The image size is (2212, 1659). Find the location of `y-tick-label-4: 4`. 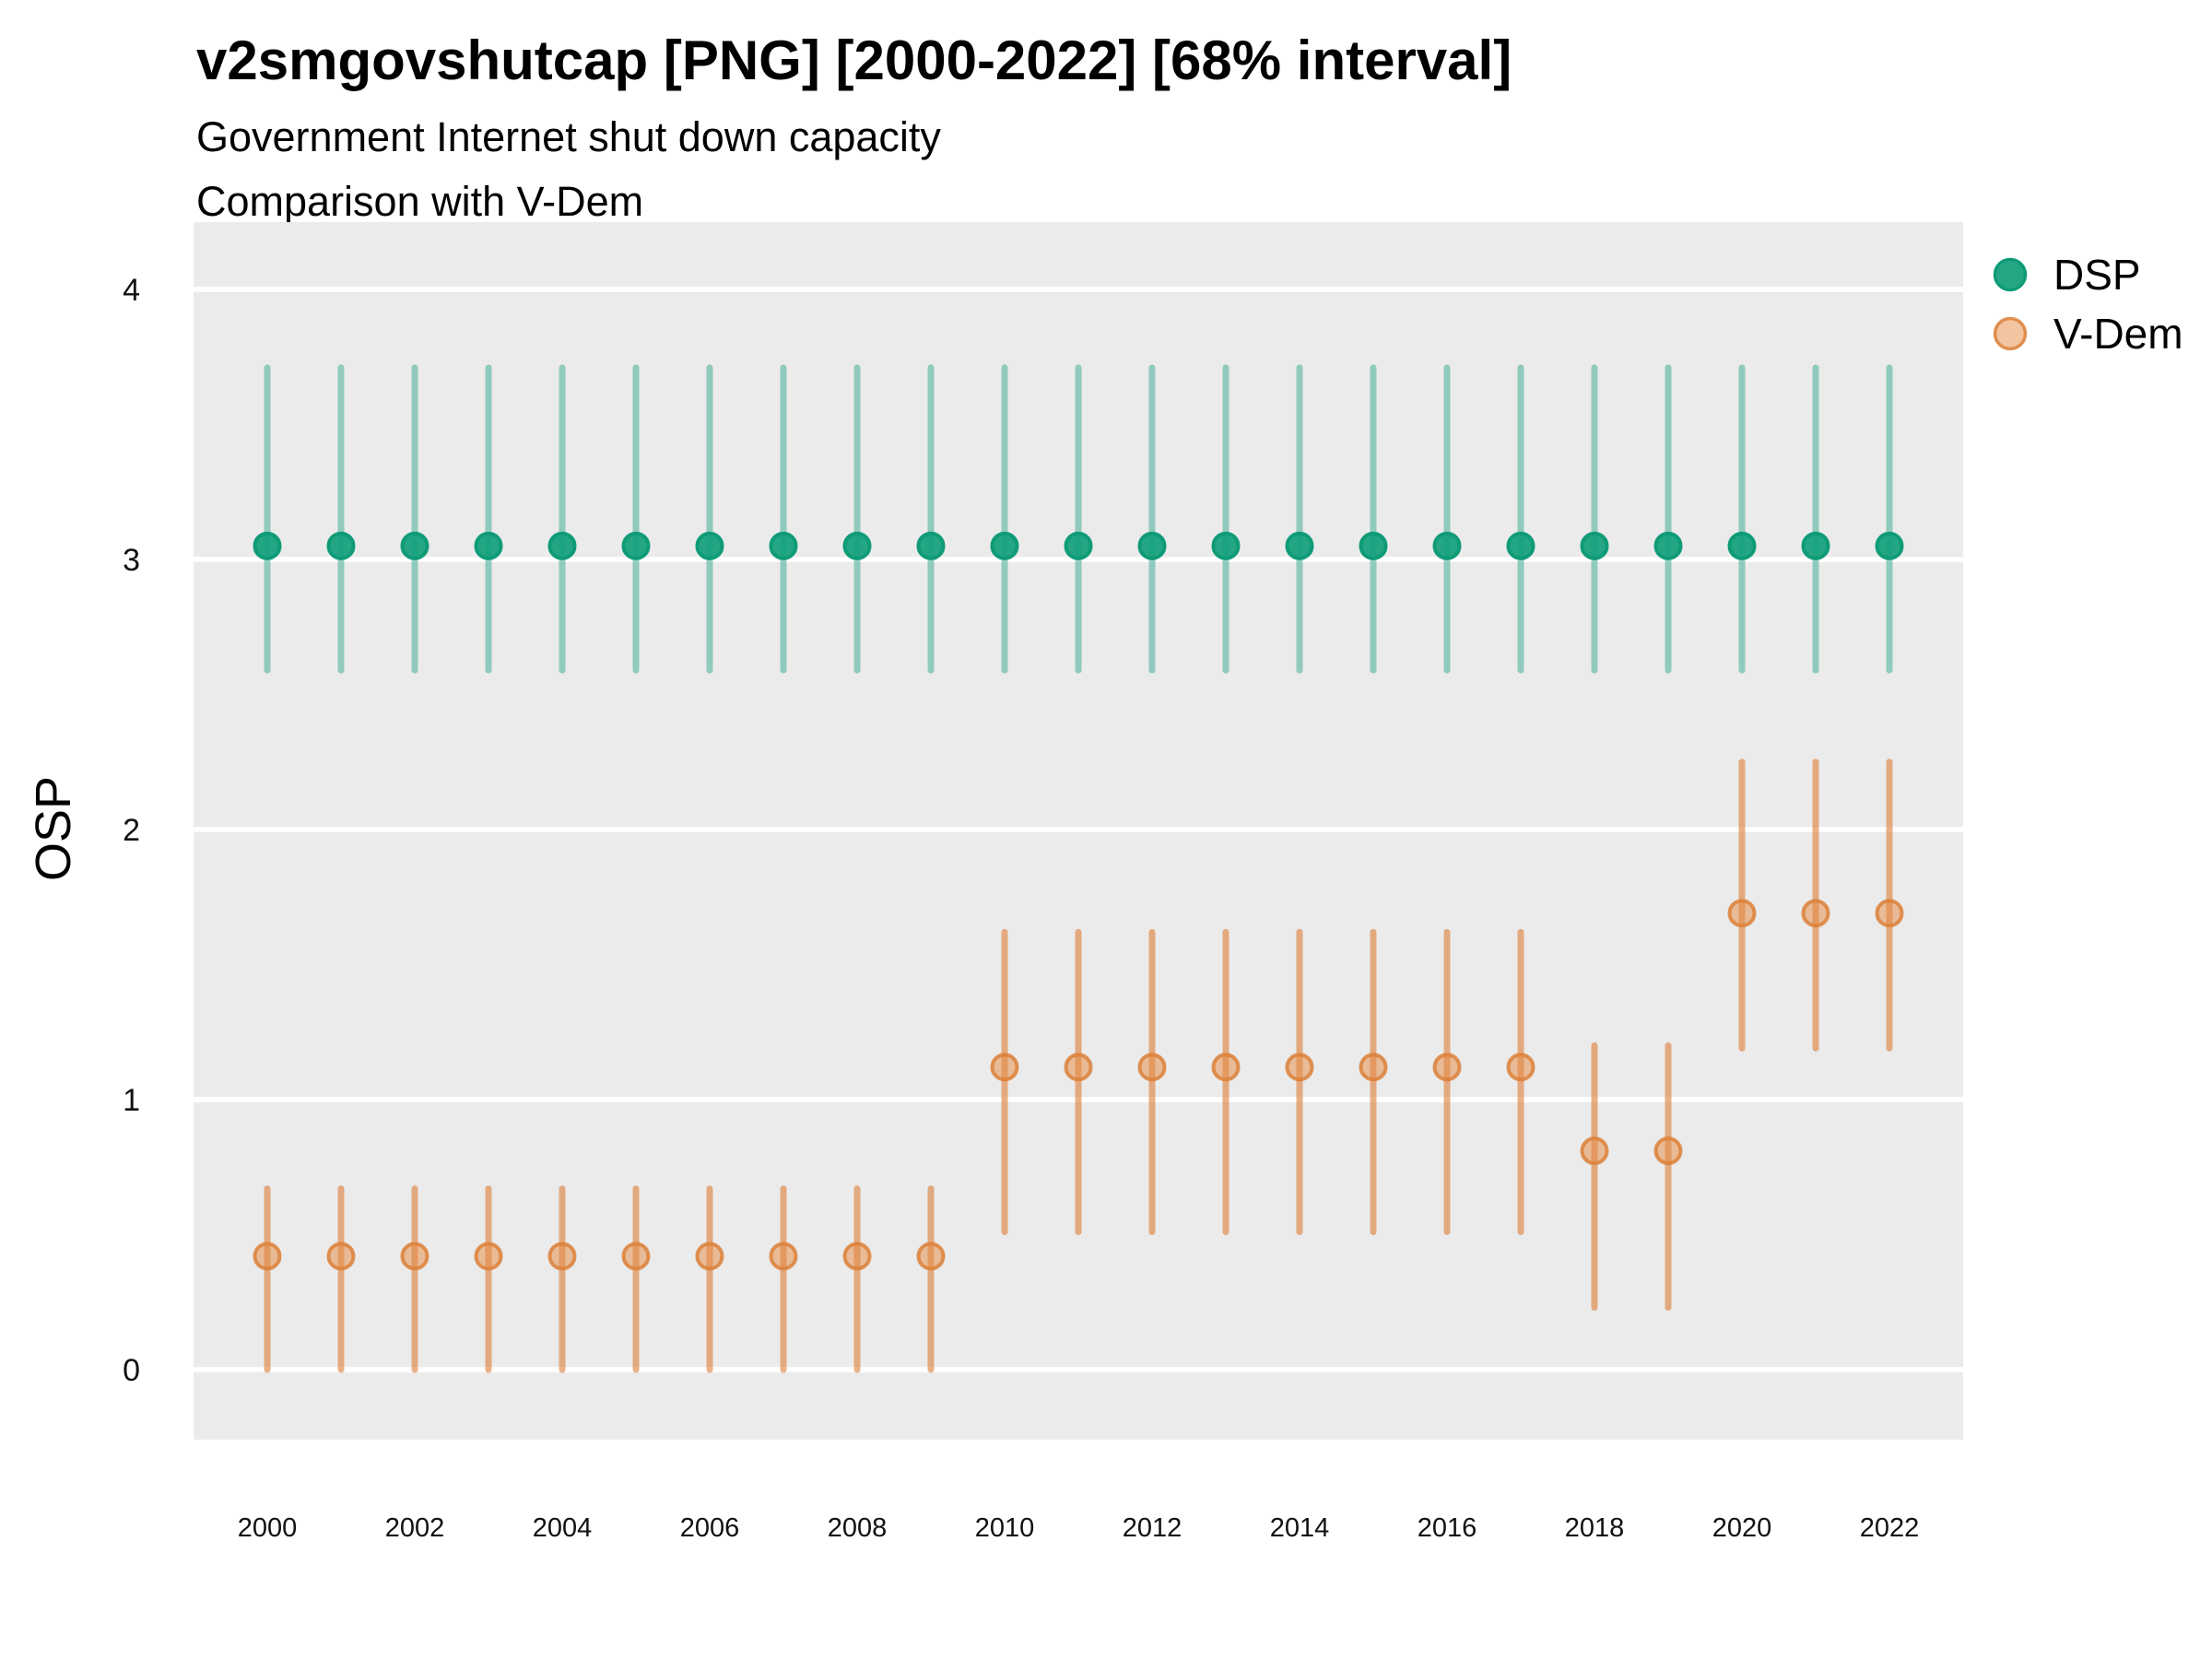

y-tick-label-4: 4 is located at coordinates (131, 290).